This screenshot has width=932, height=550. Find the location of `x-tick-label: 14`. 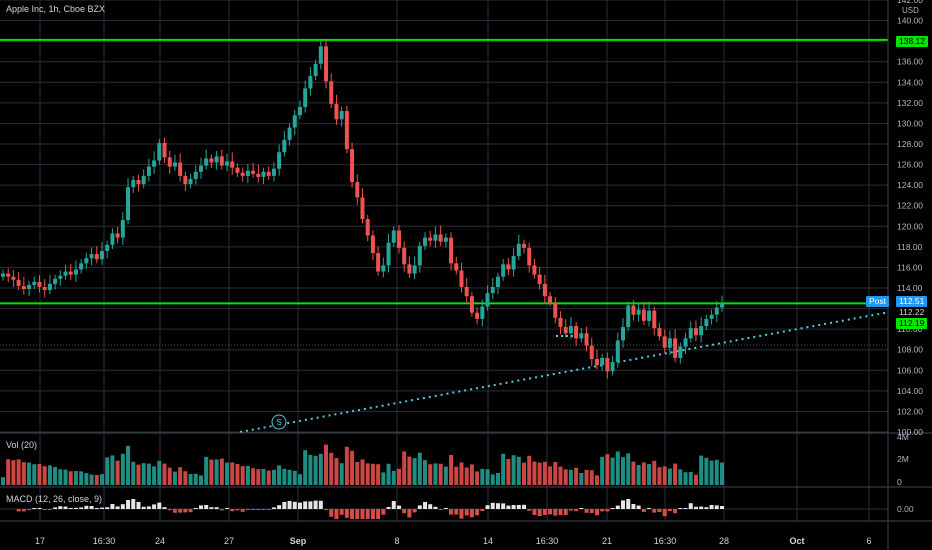

x-tick-label: 14 is located at coordinates (488, 541).